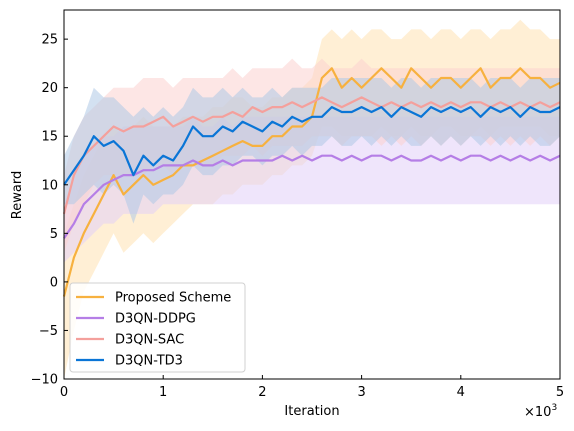 Image resolution: width=574 pixels, height=431 pixels. I want to click on x-tick-label: 0, so click(64, 392).